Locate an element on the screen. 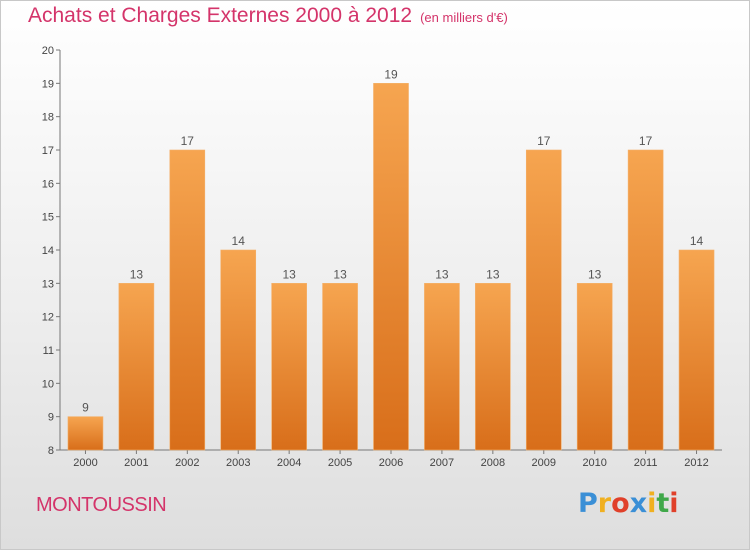 The height and width of the screenshot is (550, 750). x-tick-label: 2006 is located at coordinates (391, 463).